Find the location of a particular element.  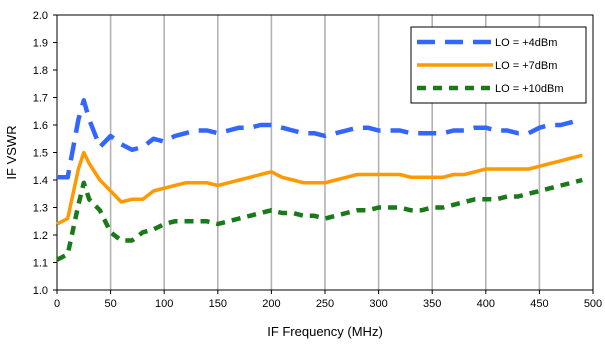

legend: LO = +4dBm LO = +7dBm LO = +10dBm is located at coordinates (498, 65).